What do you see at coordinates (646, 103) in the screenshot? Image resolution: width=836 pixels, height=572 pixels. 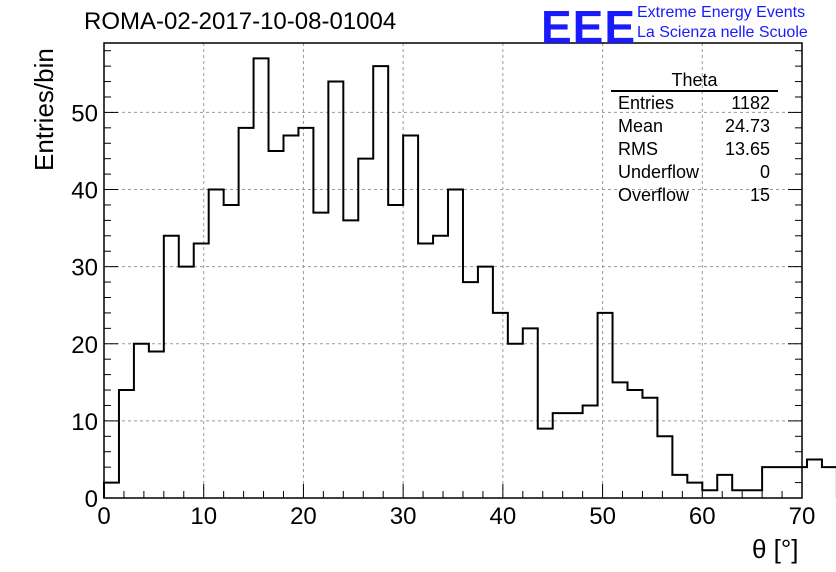 I see `stats-label: Entries` at bounding box center [646, 103].